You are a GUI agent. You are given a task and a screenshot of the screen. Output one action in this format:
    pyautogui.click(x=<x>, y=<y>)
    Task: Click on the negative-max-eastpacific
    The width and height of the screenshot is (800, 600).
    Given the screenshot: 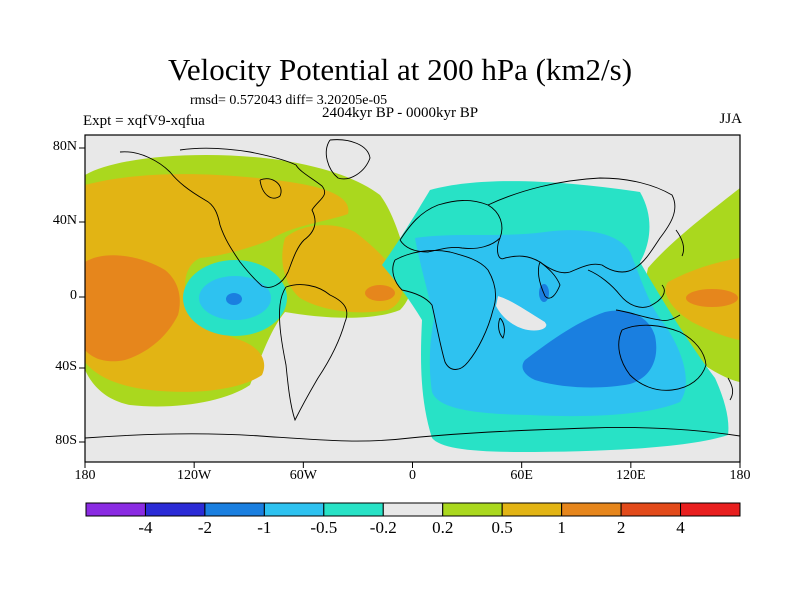 What is the action you would take?
    pyautogui.click(x=234, y=299)
    